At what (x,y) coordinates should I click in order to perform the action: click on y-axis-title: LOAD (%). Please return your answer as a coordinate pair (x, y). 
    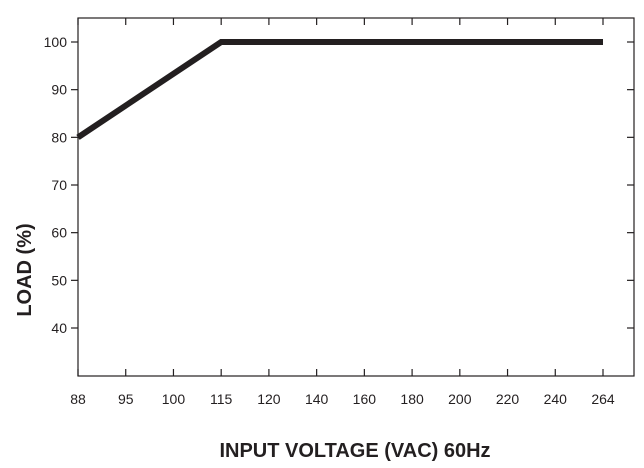
    Looking at the image, I should click on (25, 269).